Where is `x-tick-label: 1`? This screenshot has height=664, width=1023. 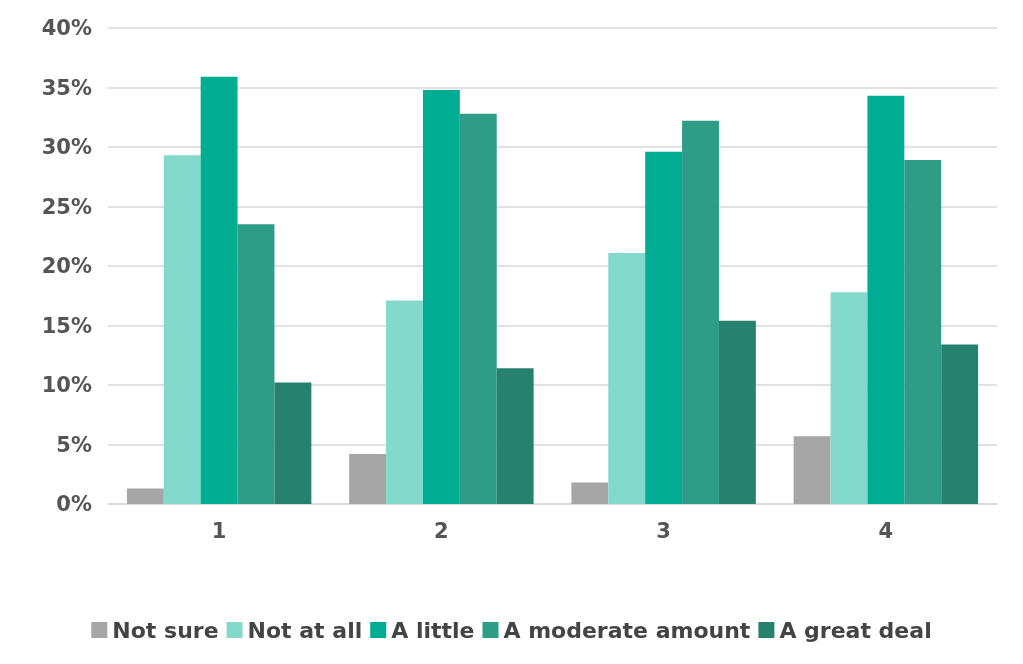
x-tick-label: 1 is located at coordinates (219, 530).